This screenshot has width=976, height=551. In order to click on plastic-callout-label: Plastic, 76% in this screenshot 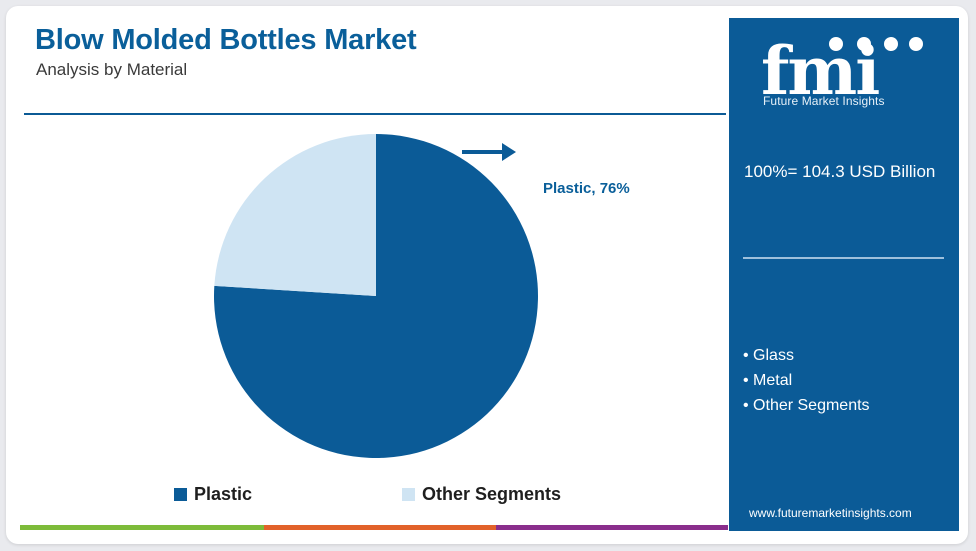, I will do `click(586, 188)`.